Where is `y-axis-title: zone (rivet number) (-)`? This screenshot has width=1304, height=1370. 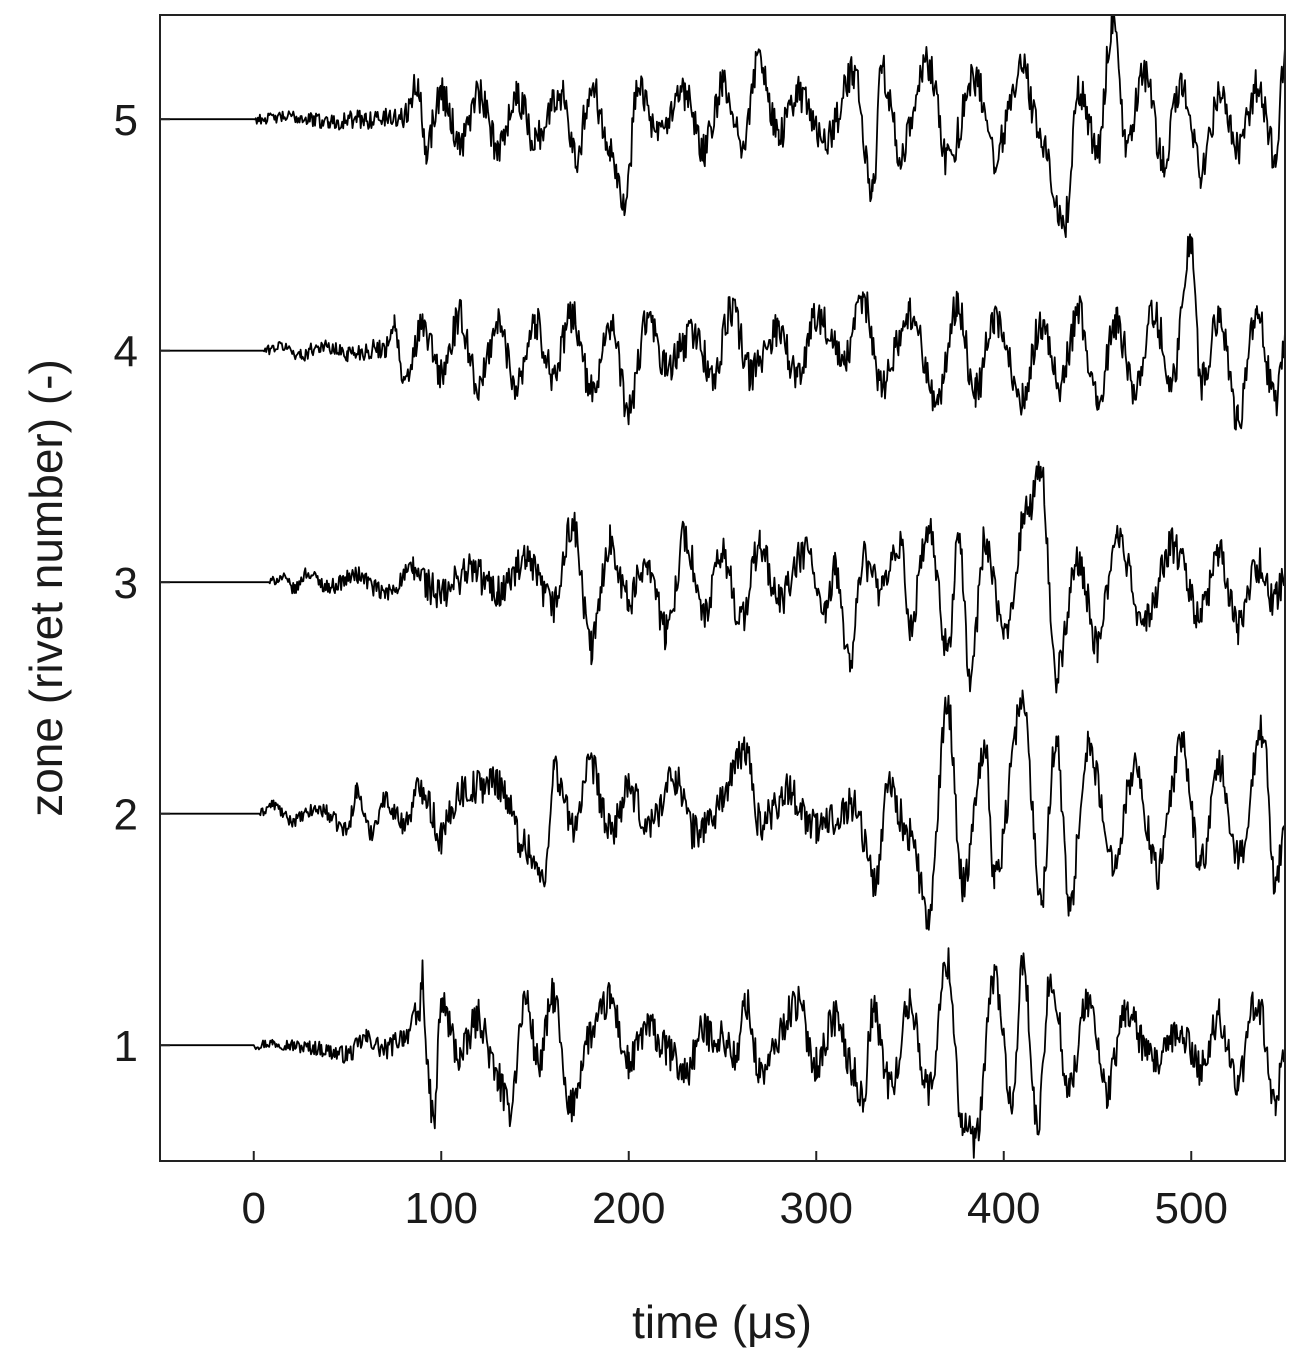 y-axis-title: zone (rivet number) (-) is located at coordinates (46, 588).